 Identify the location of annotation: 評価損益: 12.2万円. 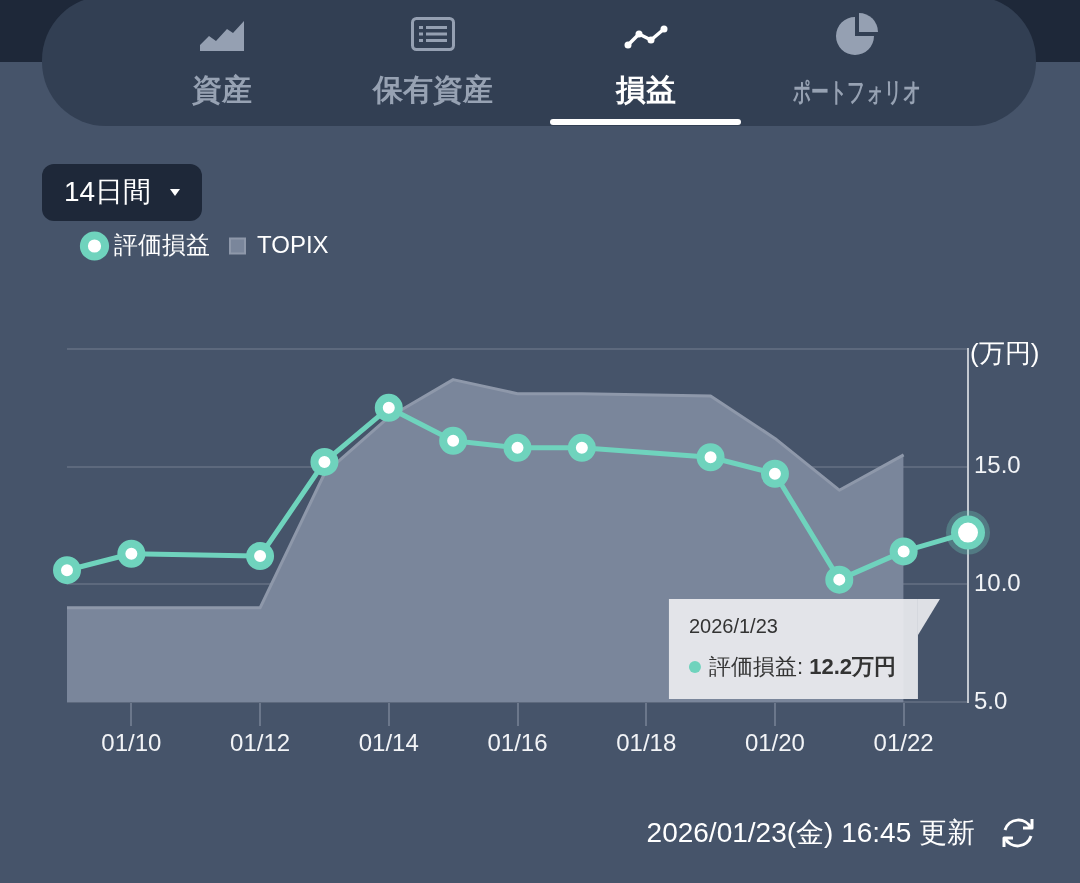
(802, 666).